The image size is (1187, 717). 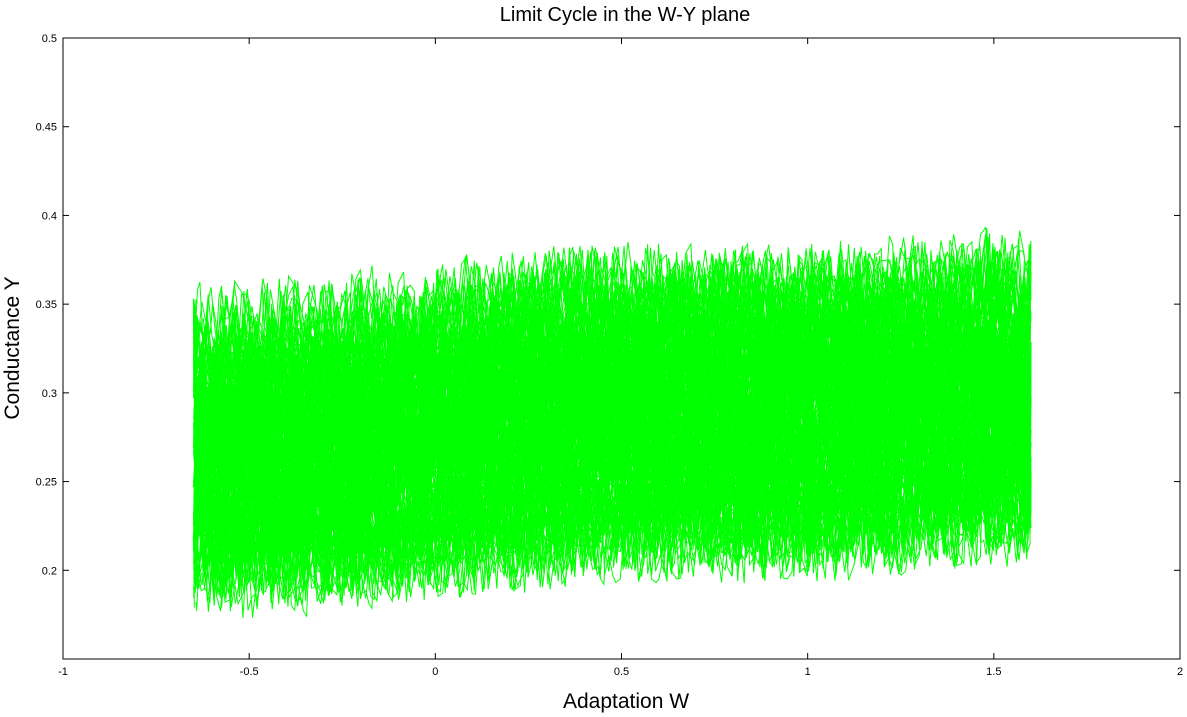 I want to click on y-tick-label: 0.45, so click(x=46, y=128).